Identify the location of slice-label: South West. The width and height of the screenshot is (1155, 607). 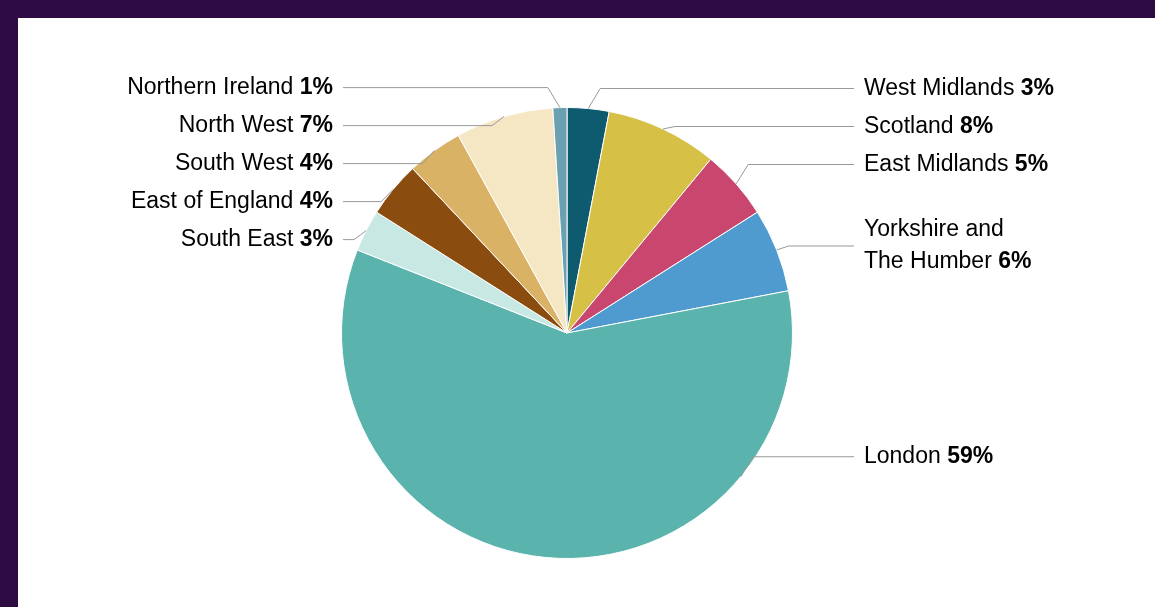
(237, 161).